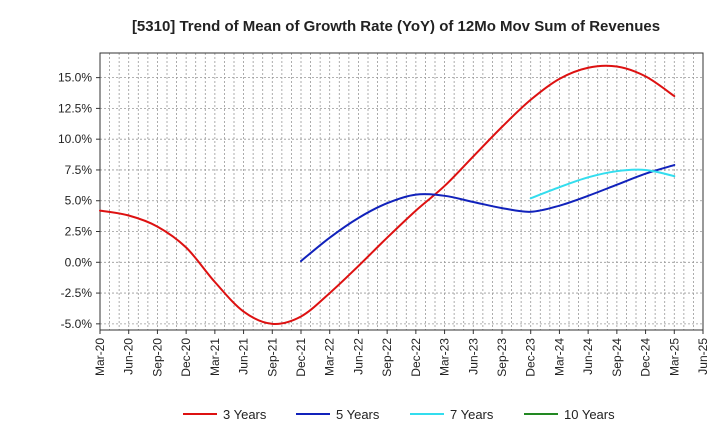  What do you see at coordinates (473, 356) in the screenshot?
I see `x-tick-label: Jun-23` at bounding box center [473, 356].